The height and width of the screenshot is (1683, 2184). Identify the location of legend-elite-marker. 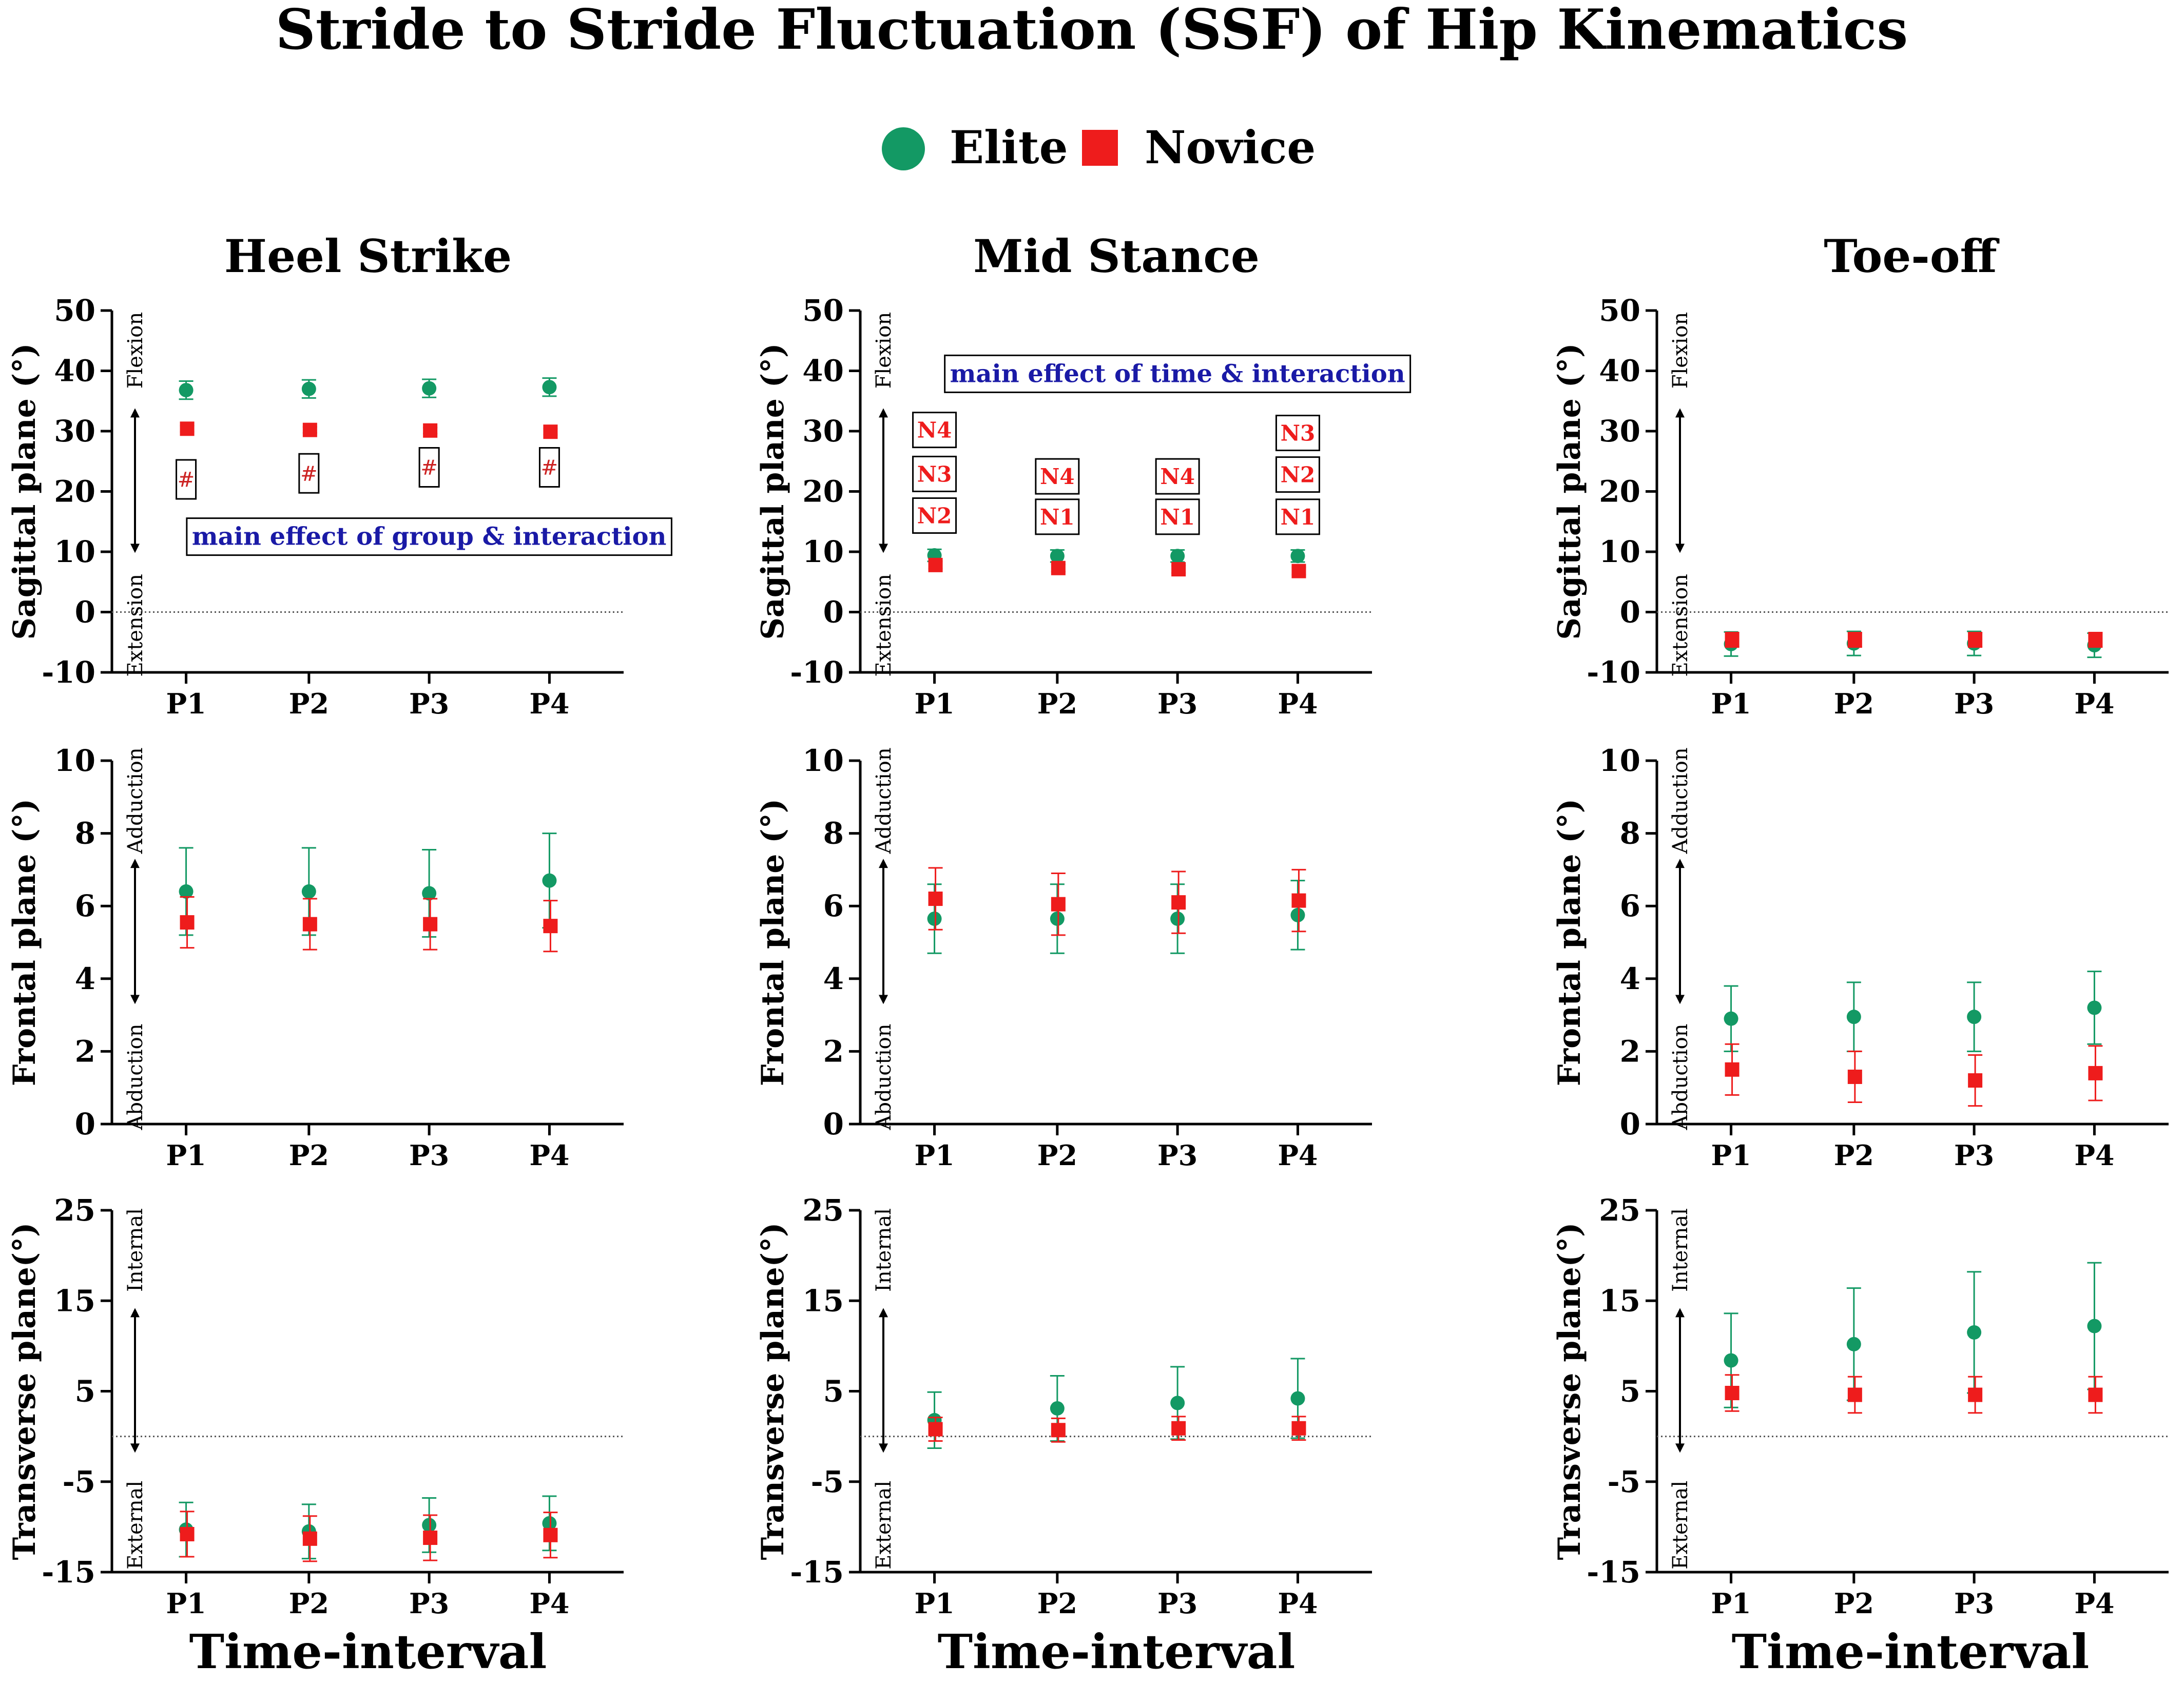
(903, 148).